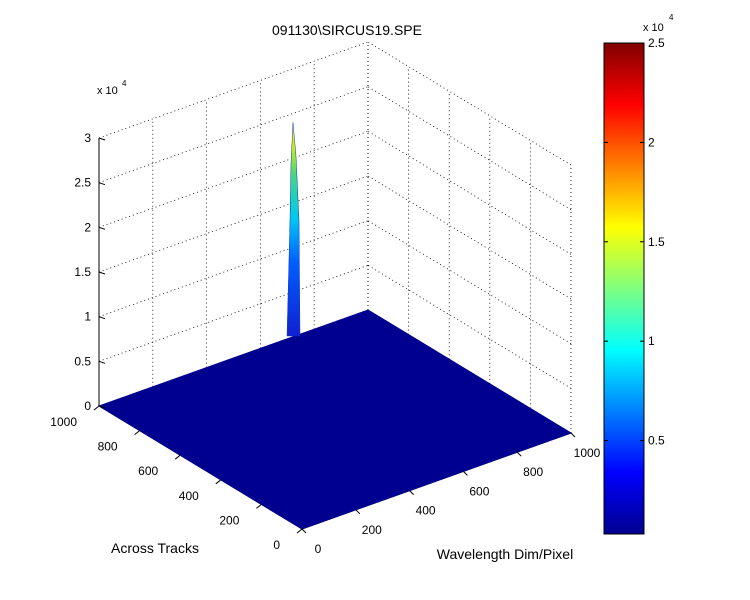  I want to click on x-tick-label: 0, so click(318, 549).